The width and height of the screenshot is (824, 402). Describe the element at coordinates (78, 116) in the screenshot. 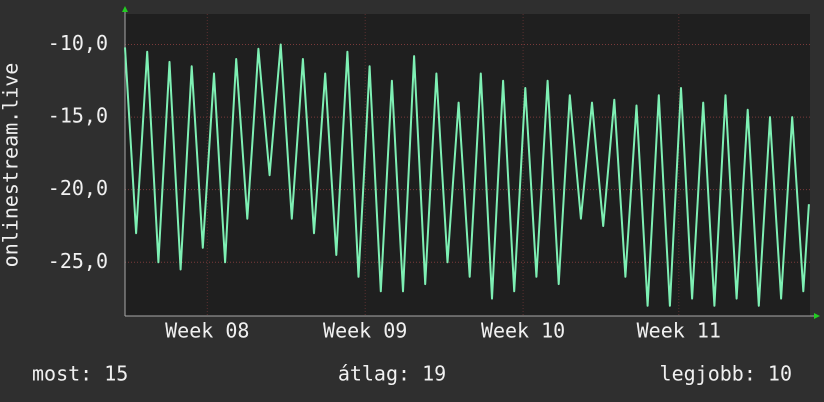

I see `y-tick-label: -15,0` at that location.